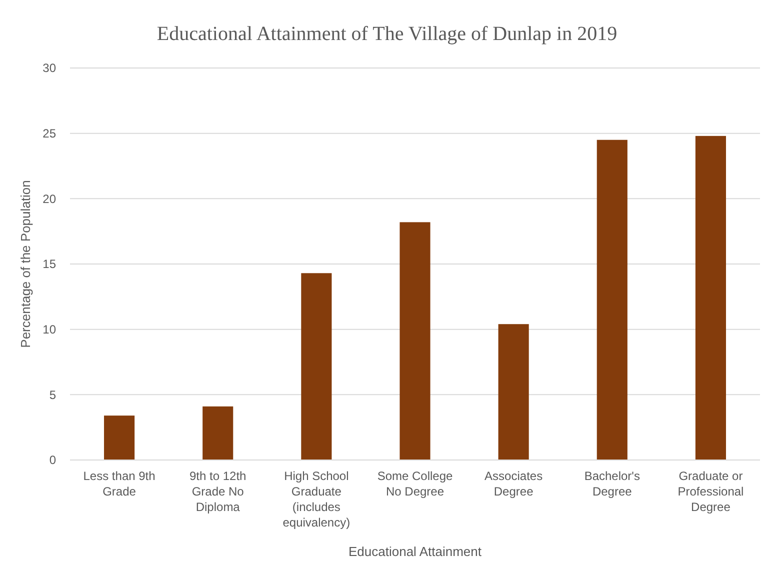  Describe the element at coordinates (25, 264) in the screenshot. I see `y-axis-title: Percentage of the Population` at that location.